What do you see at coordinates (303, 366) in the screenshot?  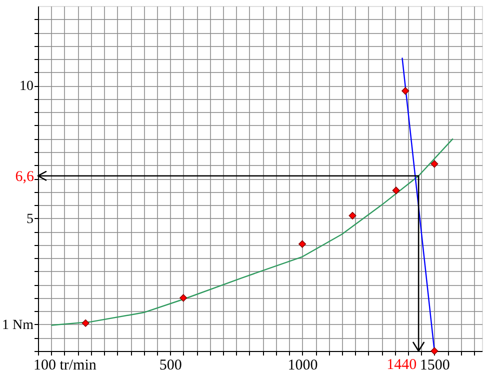 I see `x-tick-label: 1000` at bounding box center [303, 366].